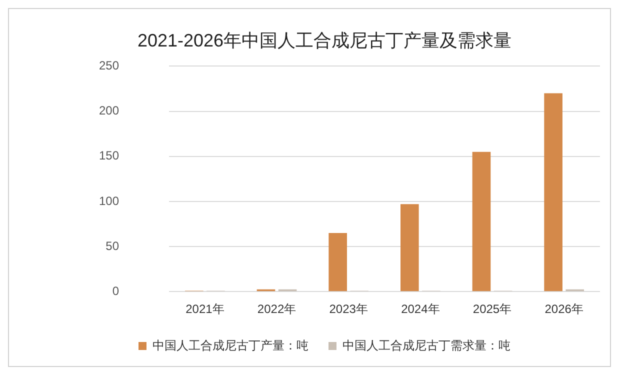  Describe the element at coordinates (109, 201) in the screenshot. I see `y-tick-label: 100` at that location.